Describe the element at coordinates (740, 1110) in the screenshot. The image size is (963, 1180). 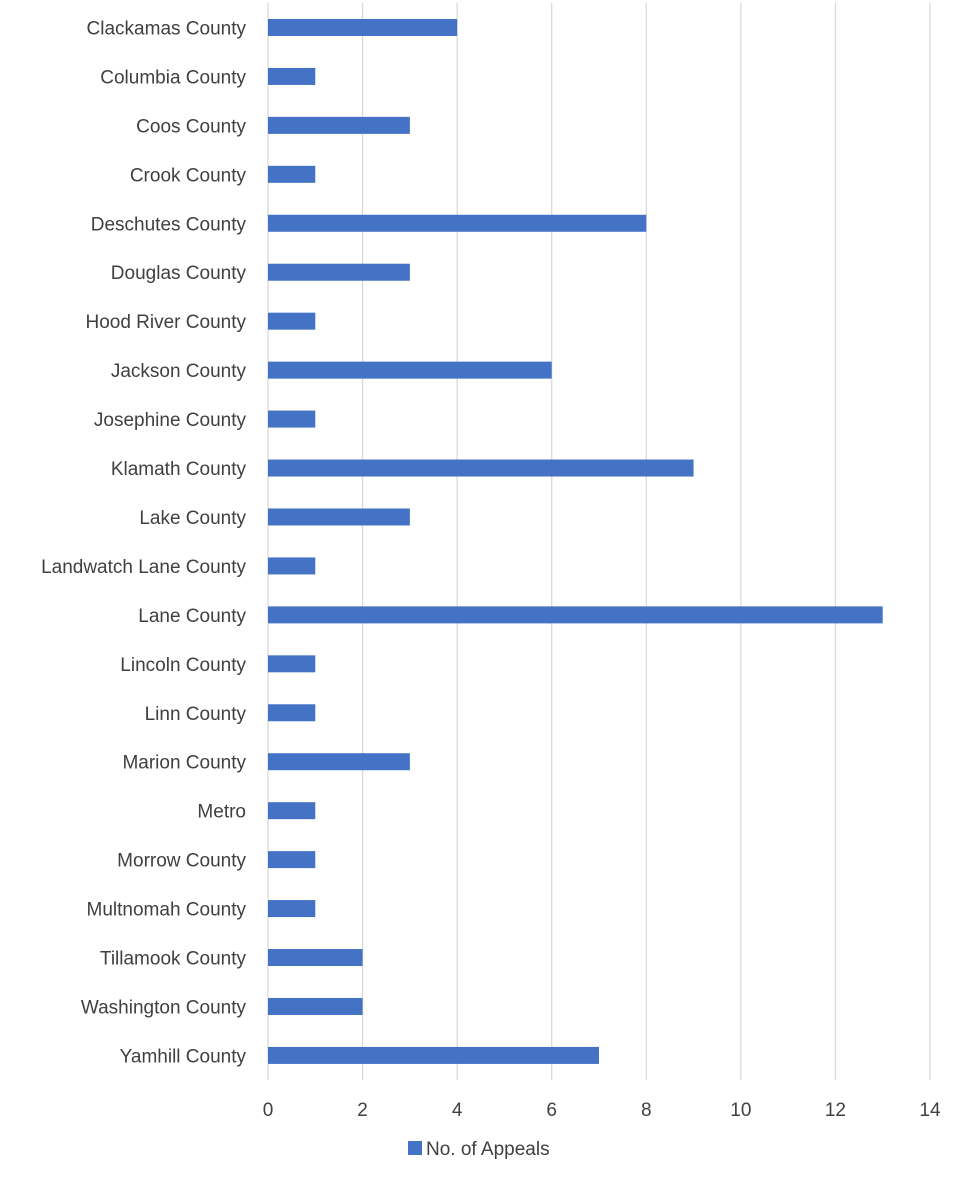
I see `x-tick-label: 10` at that location.